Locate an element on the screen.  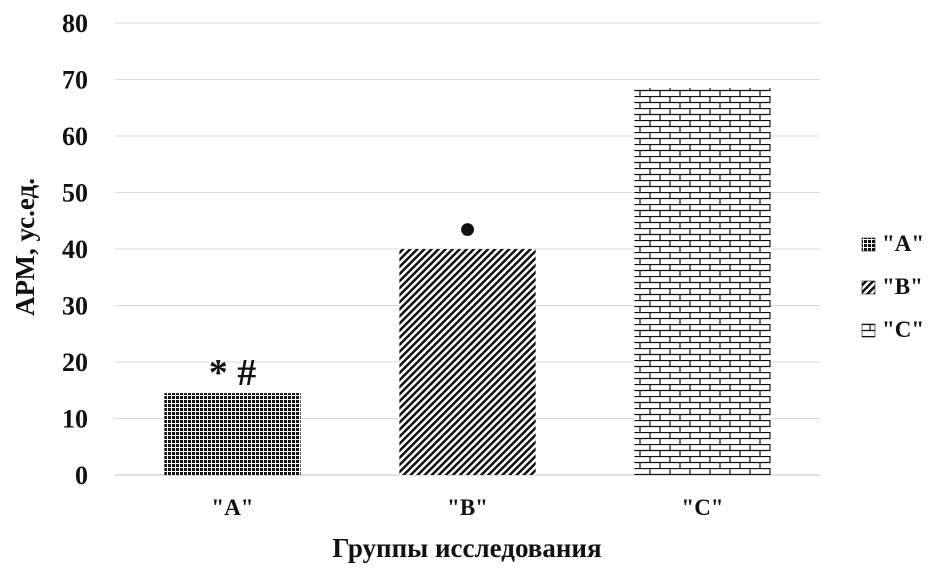
y-tick-label: 20 is located at coordinates (75, 362).